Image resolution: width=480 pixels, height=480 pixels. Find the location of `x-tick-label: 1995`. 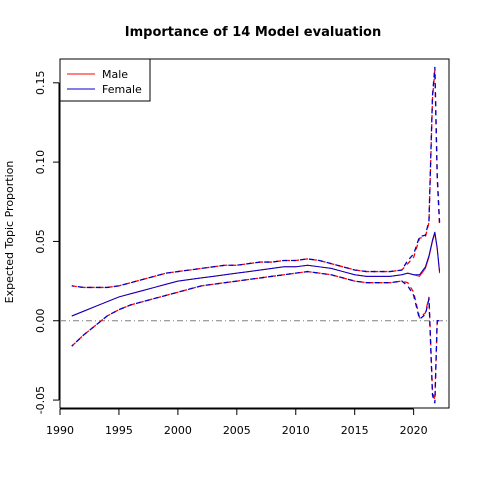

x-tick-label: 1995 is located at coordinates (119, 430).